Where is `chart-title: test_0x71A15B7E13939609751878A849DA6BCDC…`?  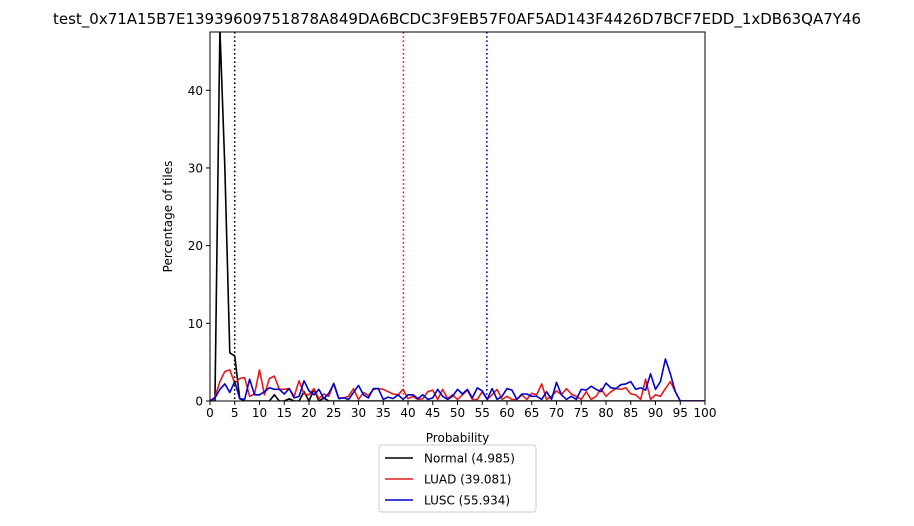
chart-title: test_0x71A15B7E13939609751878A849DA6BCDC… is located at coordinates (457, 19).